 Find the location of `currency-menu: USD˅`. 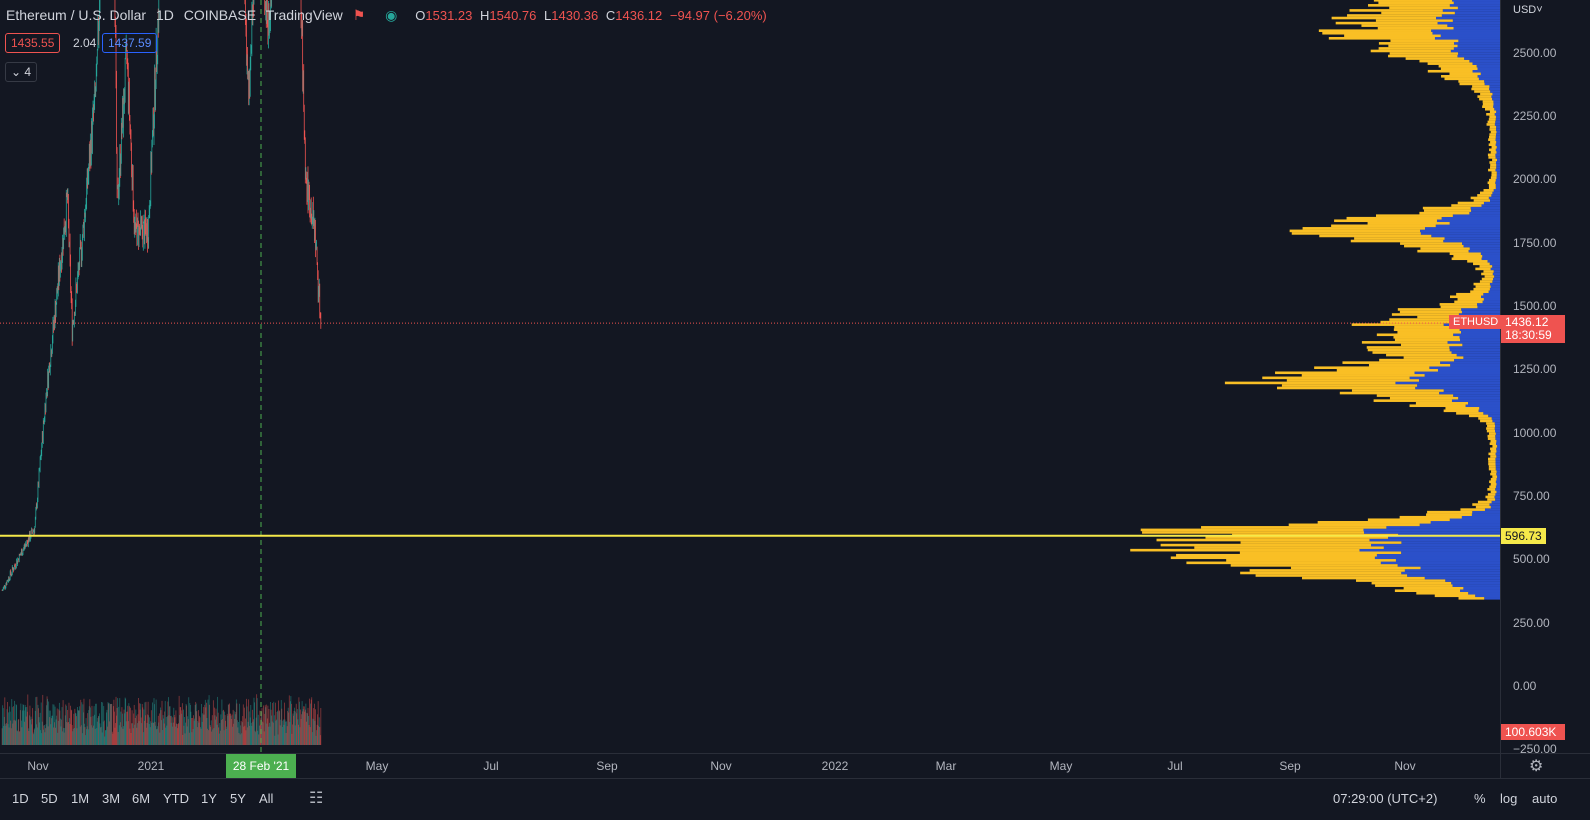

currency-menu: USD˅ is located at coordinates (1528, 10).